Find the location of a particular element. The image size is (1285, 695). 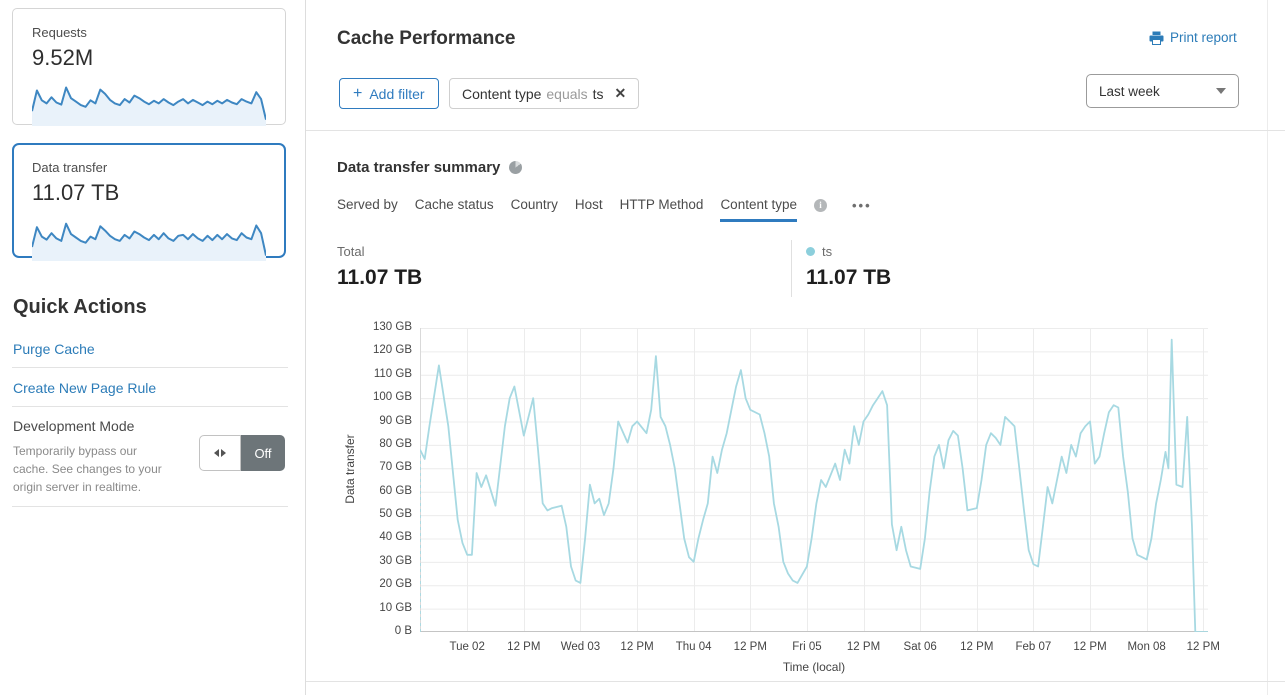

x-tick-label: Wed 03 is located at coordinates (580, 647).